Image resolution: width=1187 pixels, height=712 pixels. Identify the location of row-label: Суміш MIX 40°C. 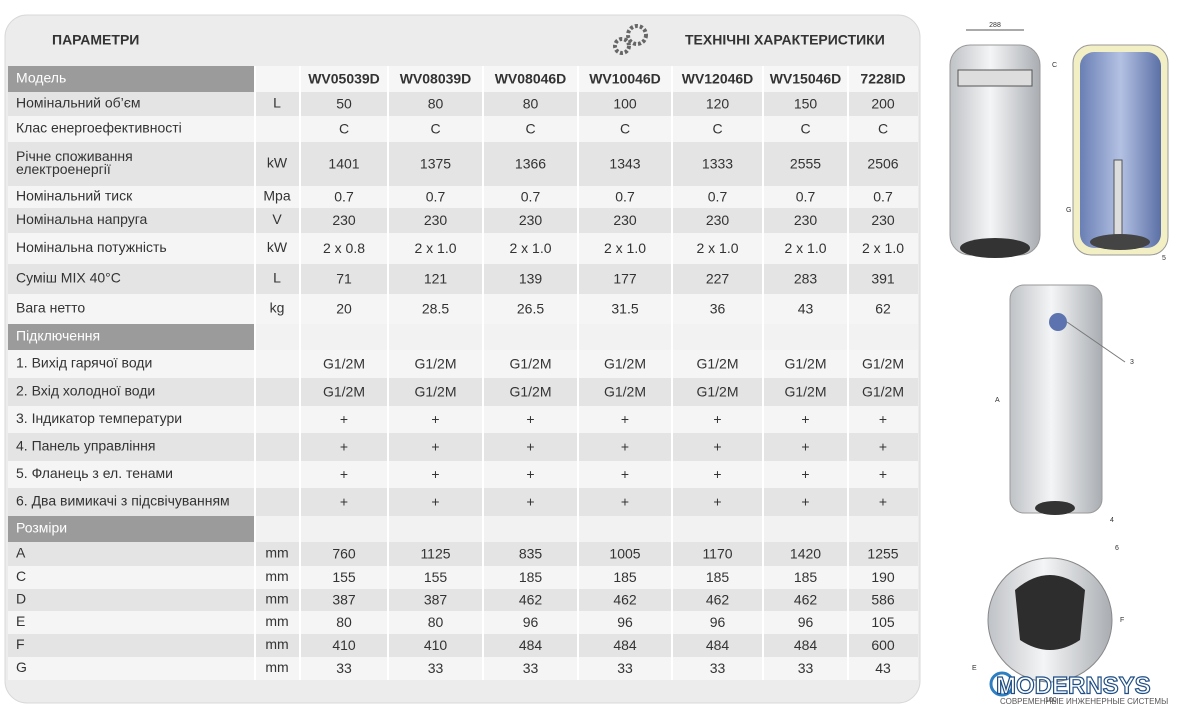
(68, 278).